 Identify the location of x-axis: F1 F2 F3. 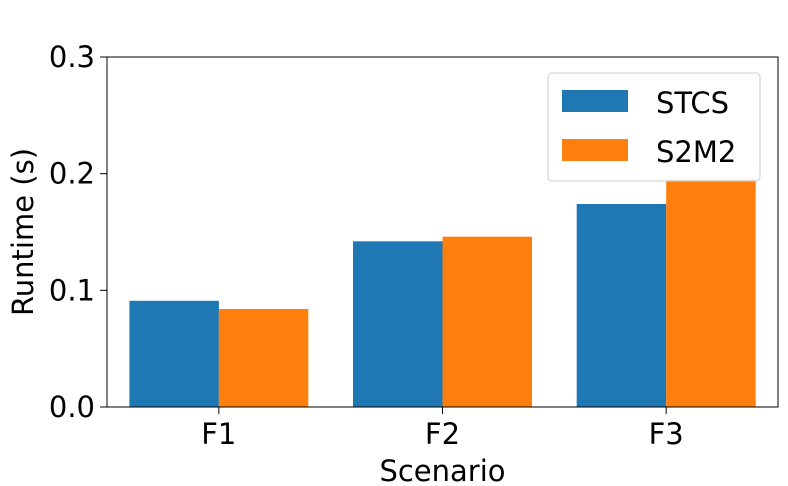
(442, 429).